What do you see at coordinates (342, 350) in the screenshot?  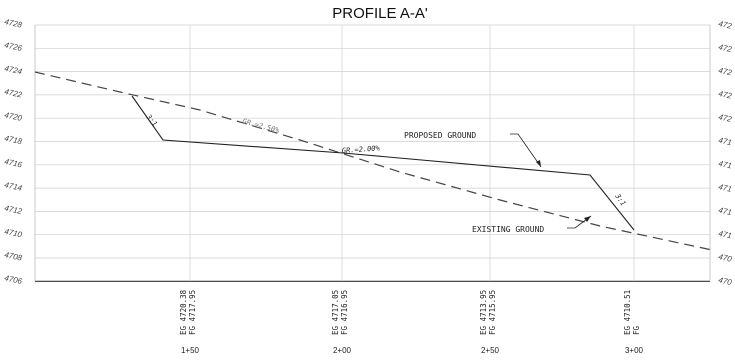 I see `station-label: 2+00` at bounding box center [342, 350].